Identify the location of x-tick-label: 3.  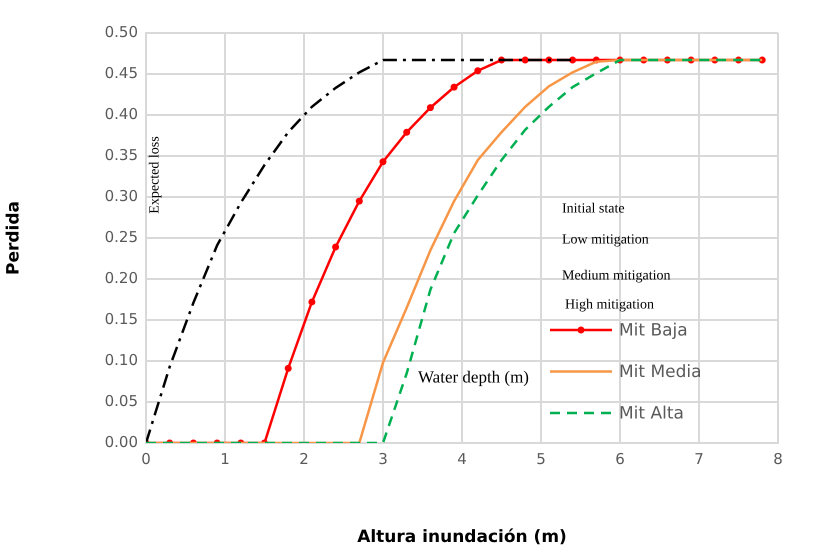
(383, 459).